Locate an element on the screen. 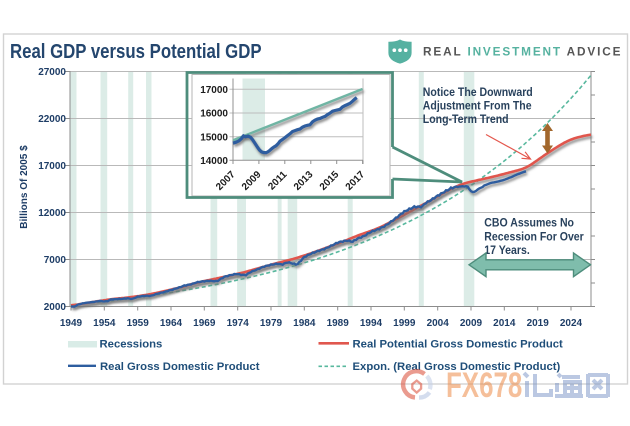 The height and width of the screenshot is (426, 630). svg-text: 22000 is located at coordinates (52, 119).